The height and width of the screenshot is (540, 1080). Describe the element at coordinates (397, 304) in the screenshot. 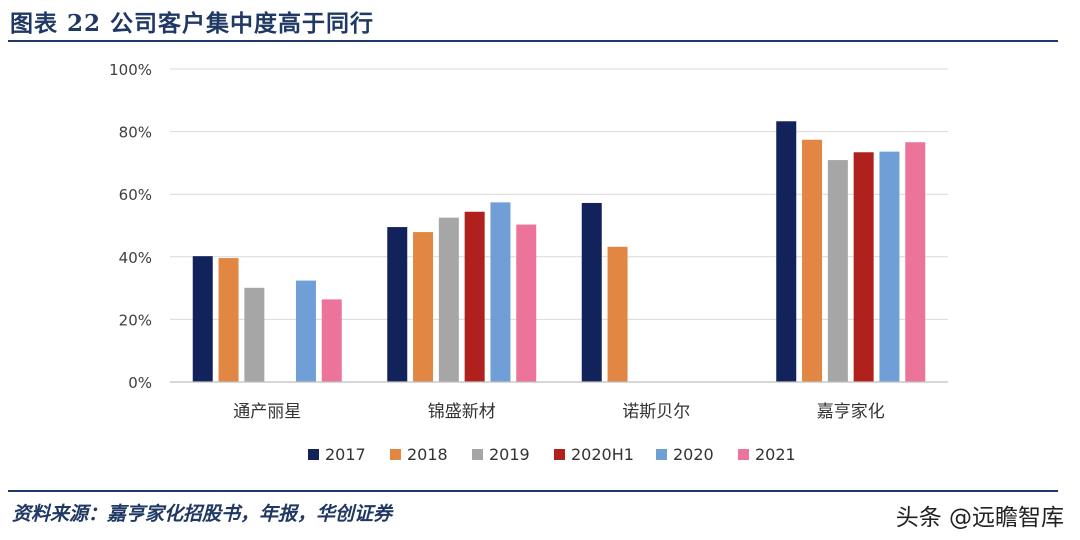

I see `bar-2017-锦盛新材` at that location.